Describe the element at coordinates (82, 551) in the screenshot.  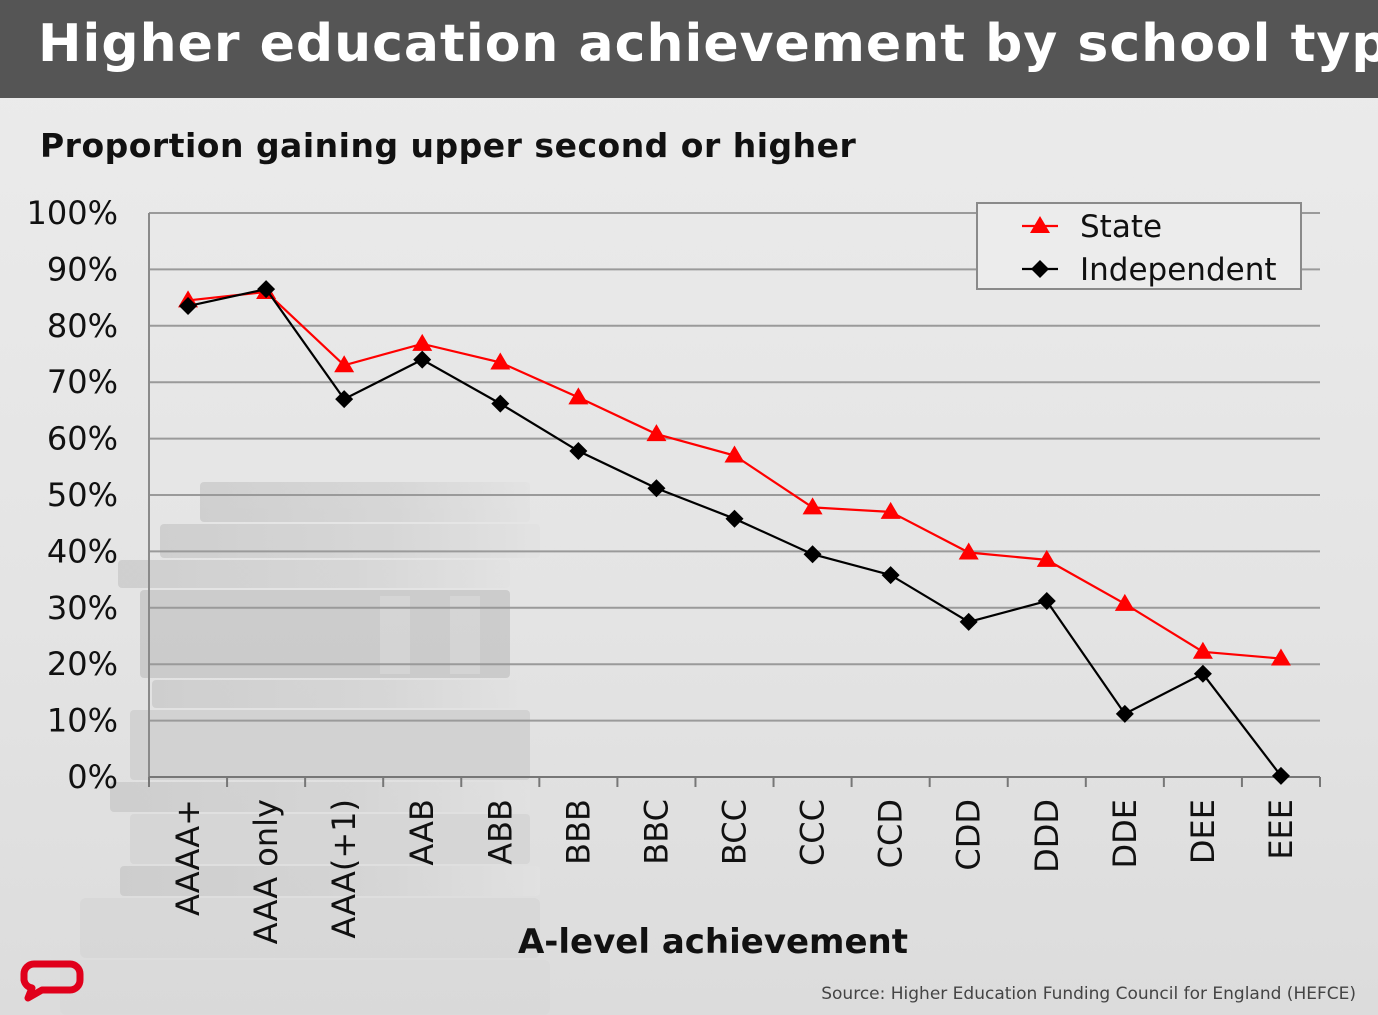
I see `y-tick-label: 40%` at that location.